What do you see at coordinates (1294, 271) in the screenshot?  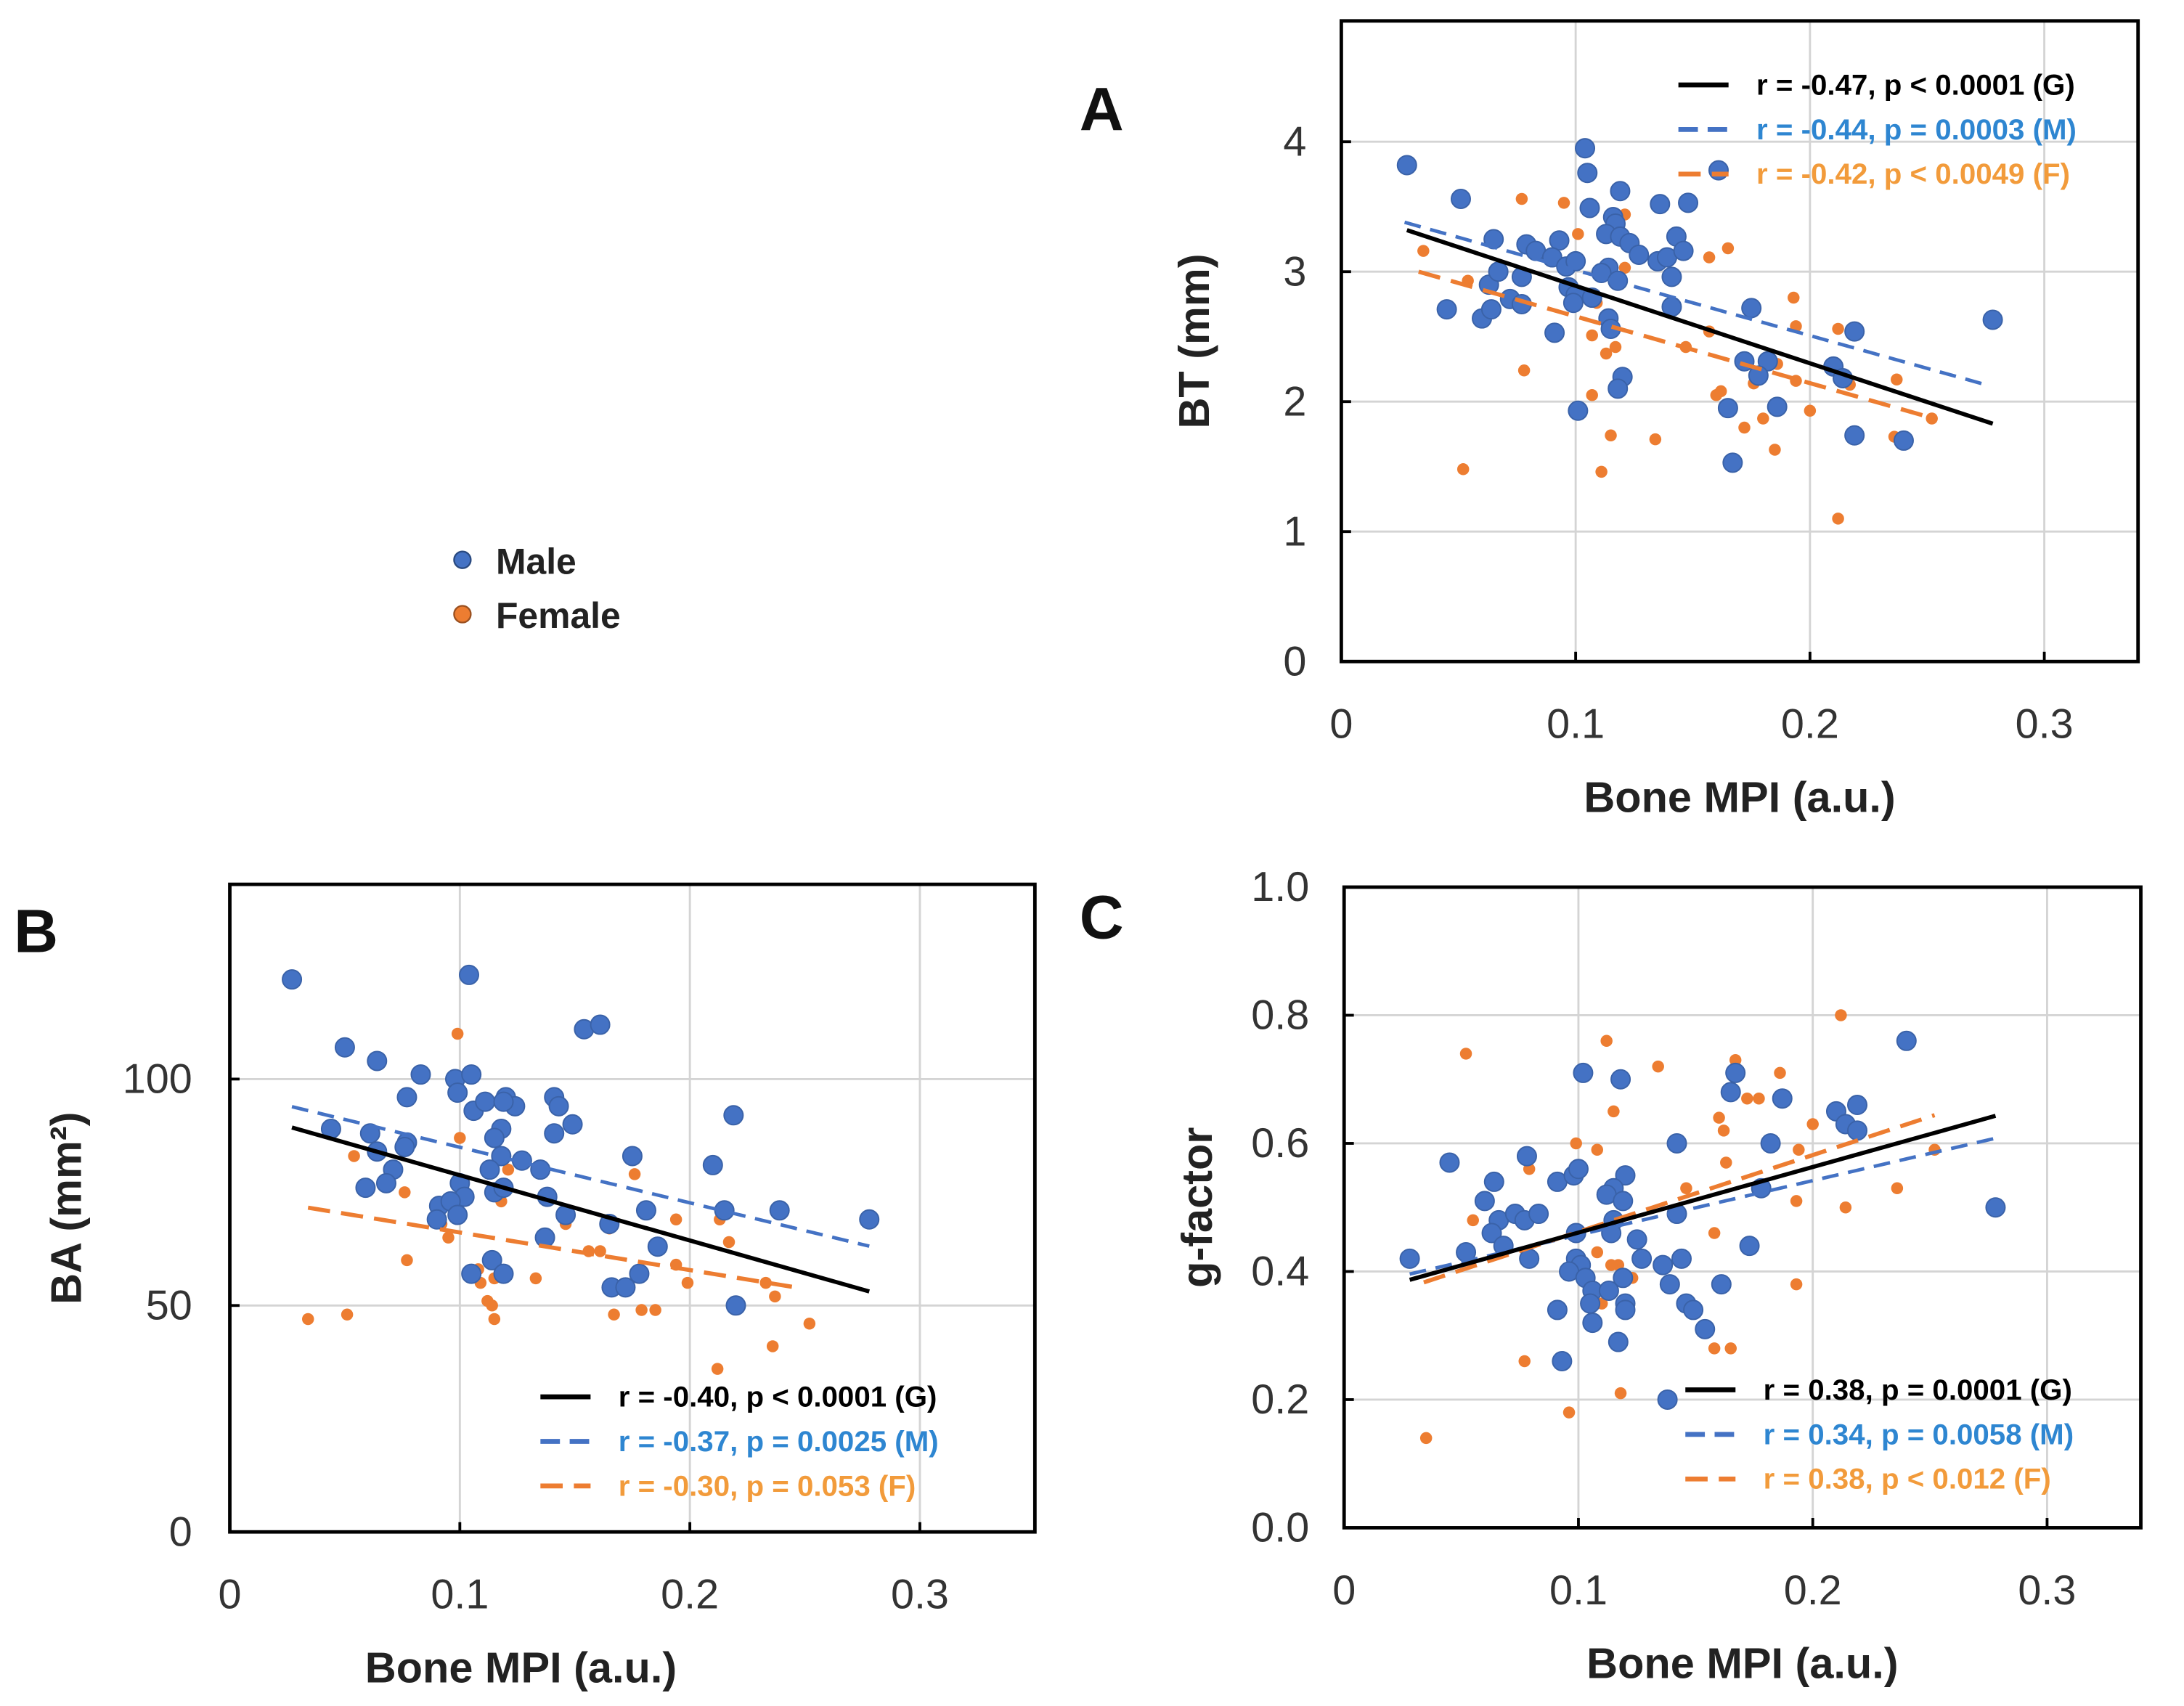 I see `y-tick-label: 3` at bounding box center [1294, 271].